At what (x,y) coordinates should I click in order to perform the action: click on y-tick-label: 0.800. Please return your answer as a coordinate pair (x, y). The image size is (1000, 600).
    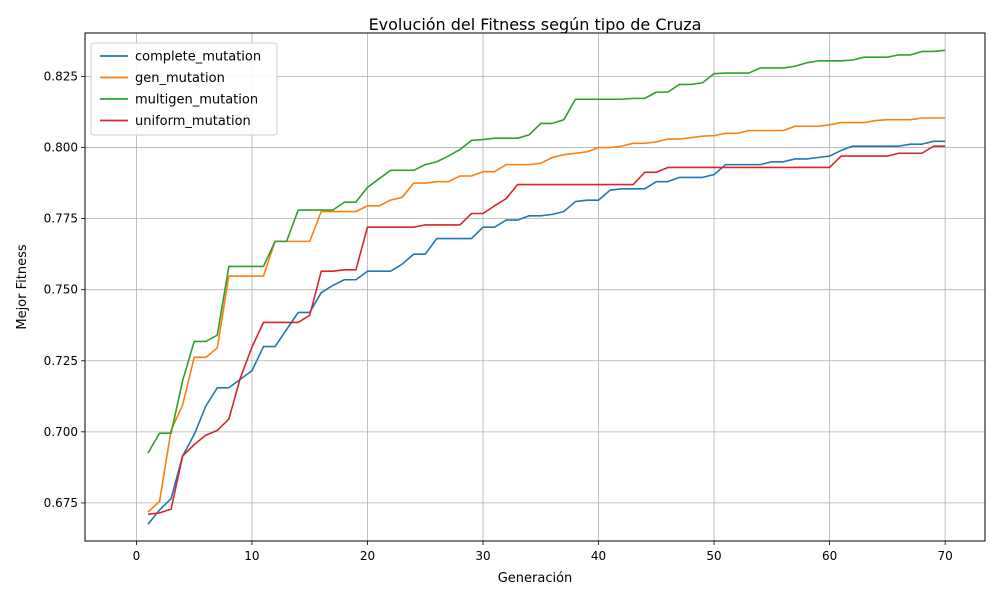
    Looking at the image, I should click on (61, 148).